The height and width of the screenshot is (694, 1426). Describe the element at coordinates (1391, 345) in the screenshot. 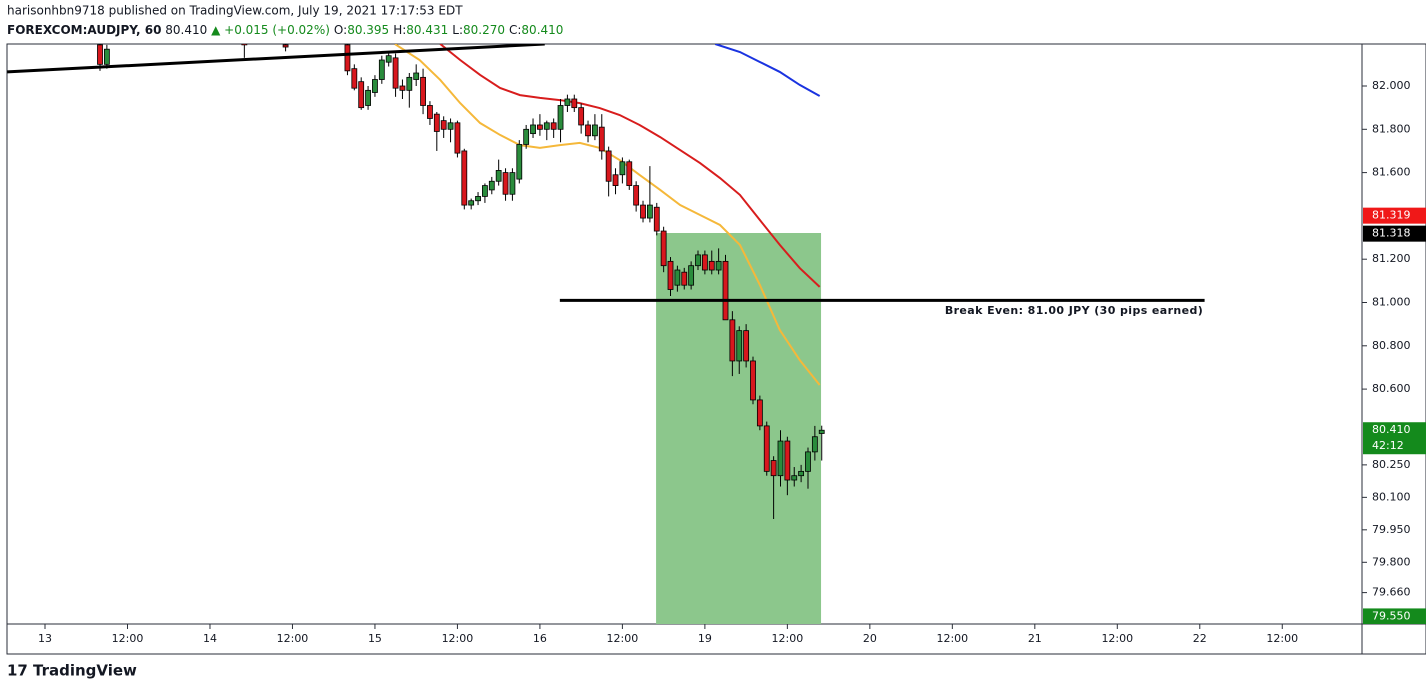

I see `y-tick-label: 80.800` at that location.